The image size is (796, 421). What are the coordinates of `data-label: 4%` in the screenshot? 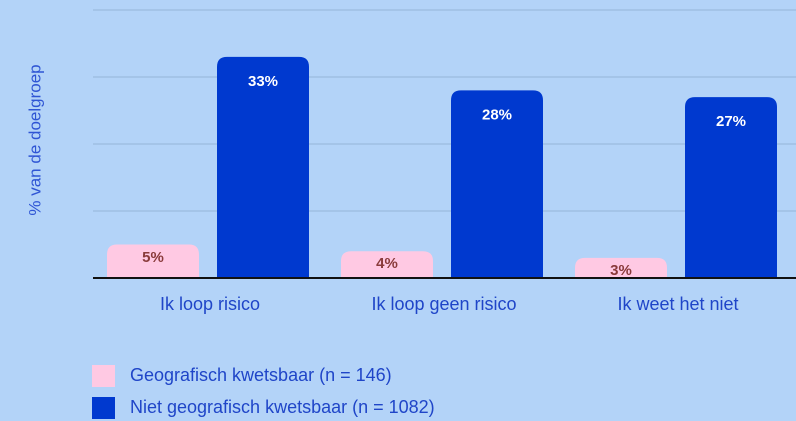 It's located at (387, 263).